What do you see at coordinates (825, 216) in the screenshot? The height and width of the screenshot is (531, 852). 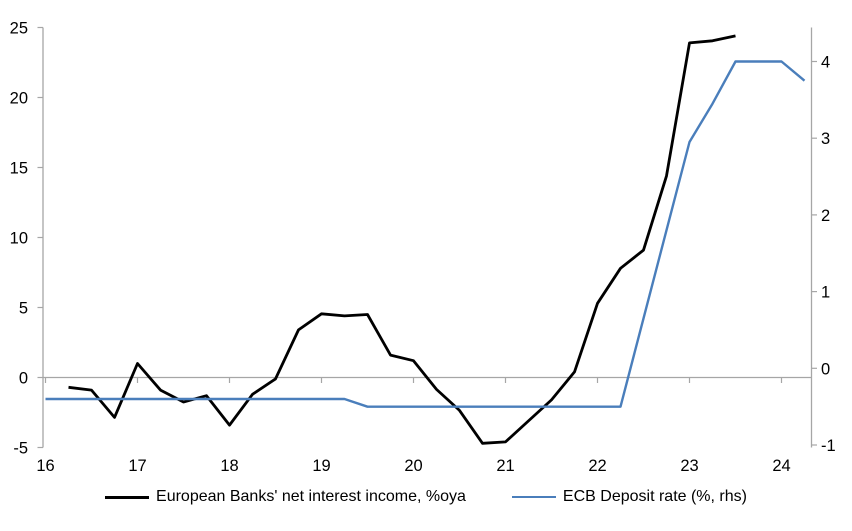 I see `right-axis-tick-label: 2` at bounding box center [825, 216].